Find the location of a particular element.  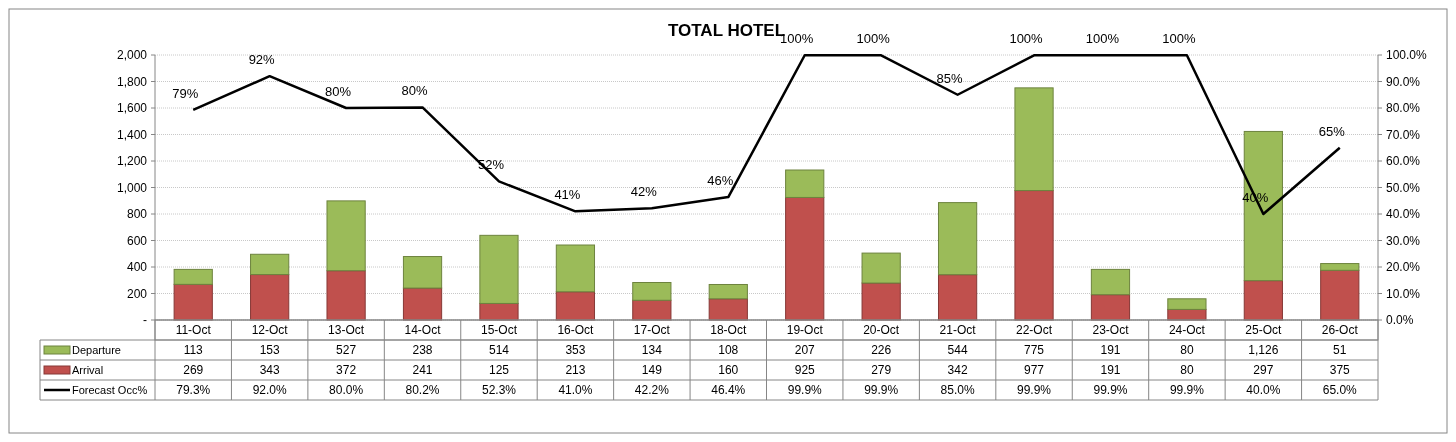

x-tick-label: 15-Oct is located at coordinates (499, 330).